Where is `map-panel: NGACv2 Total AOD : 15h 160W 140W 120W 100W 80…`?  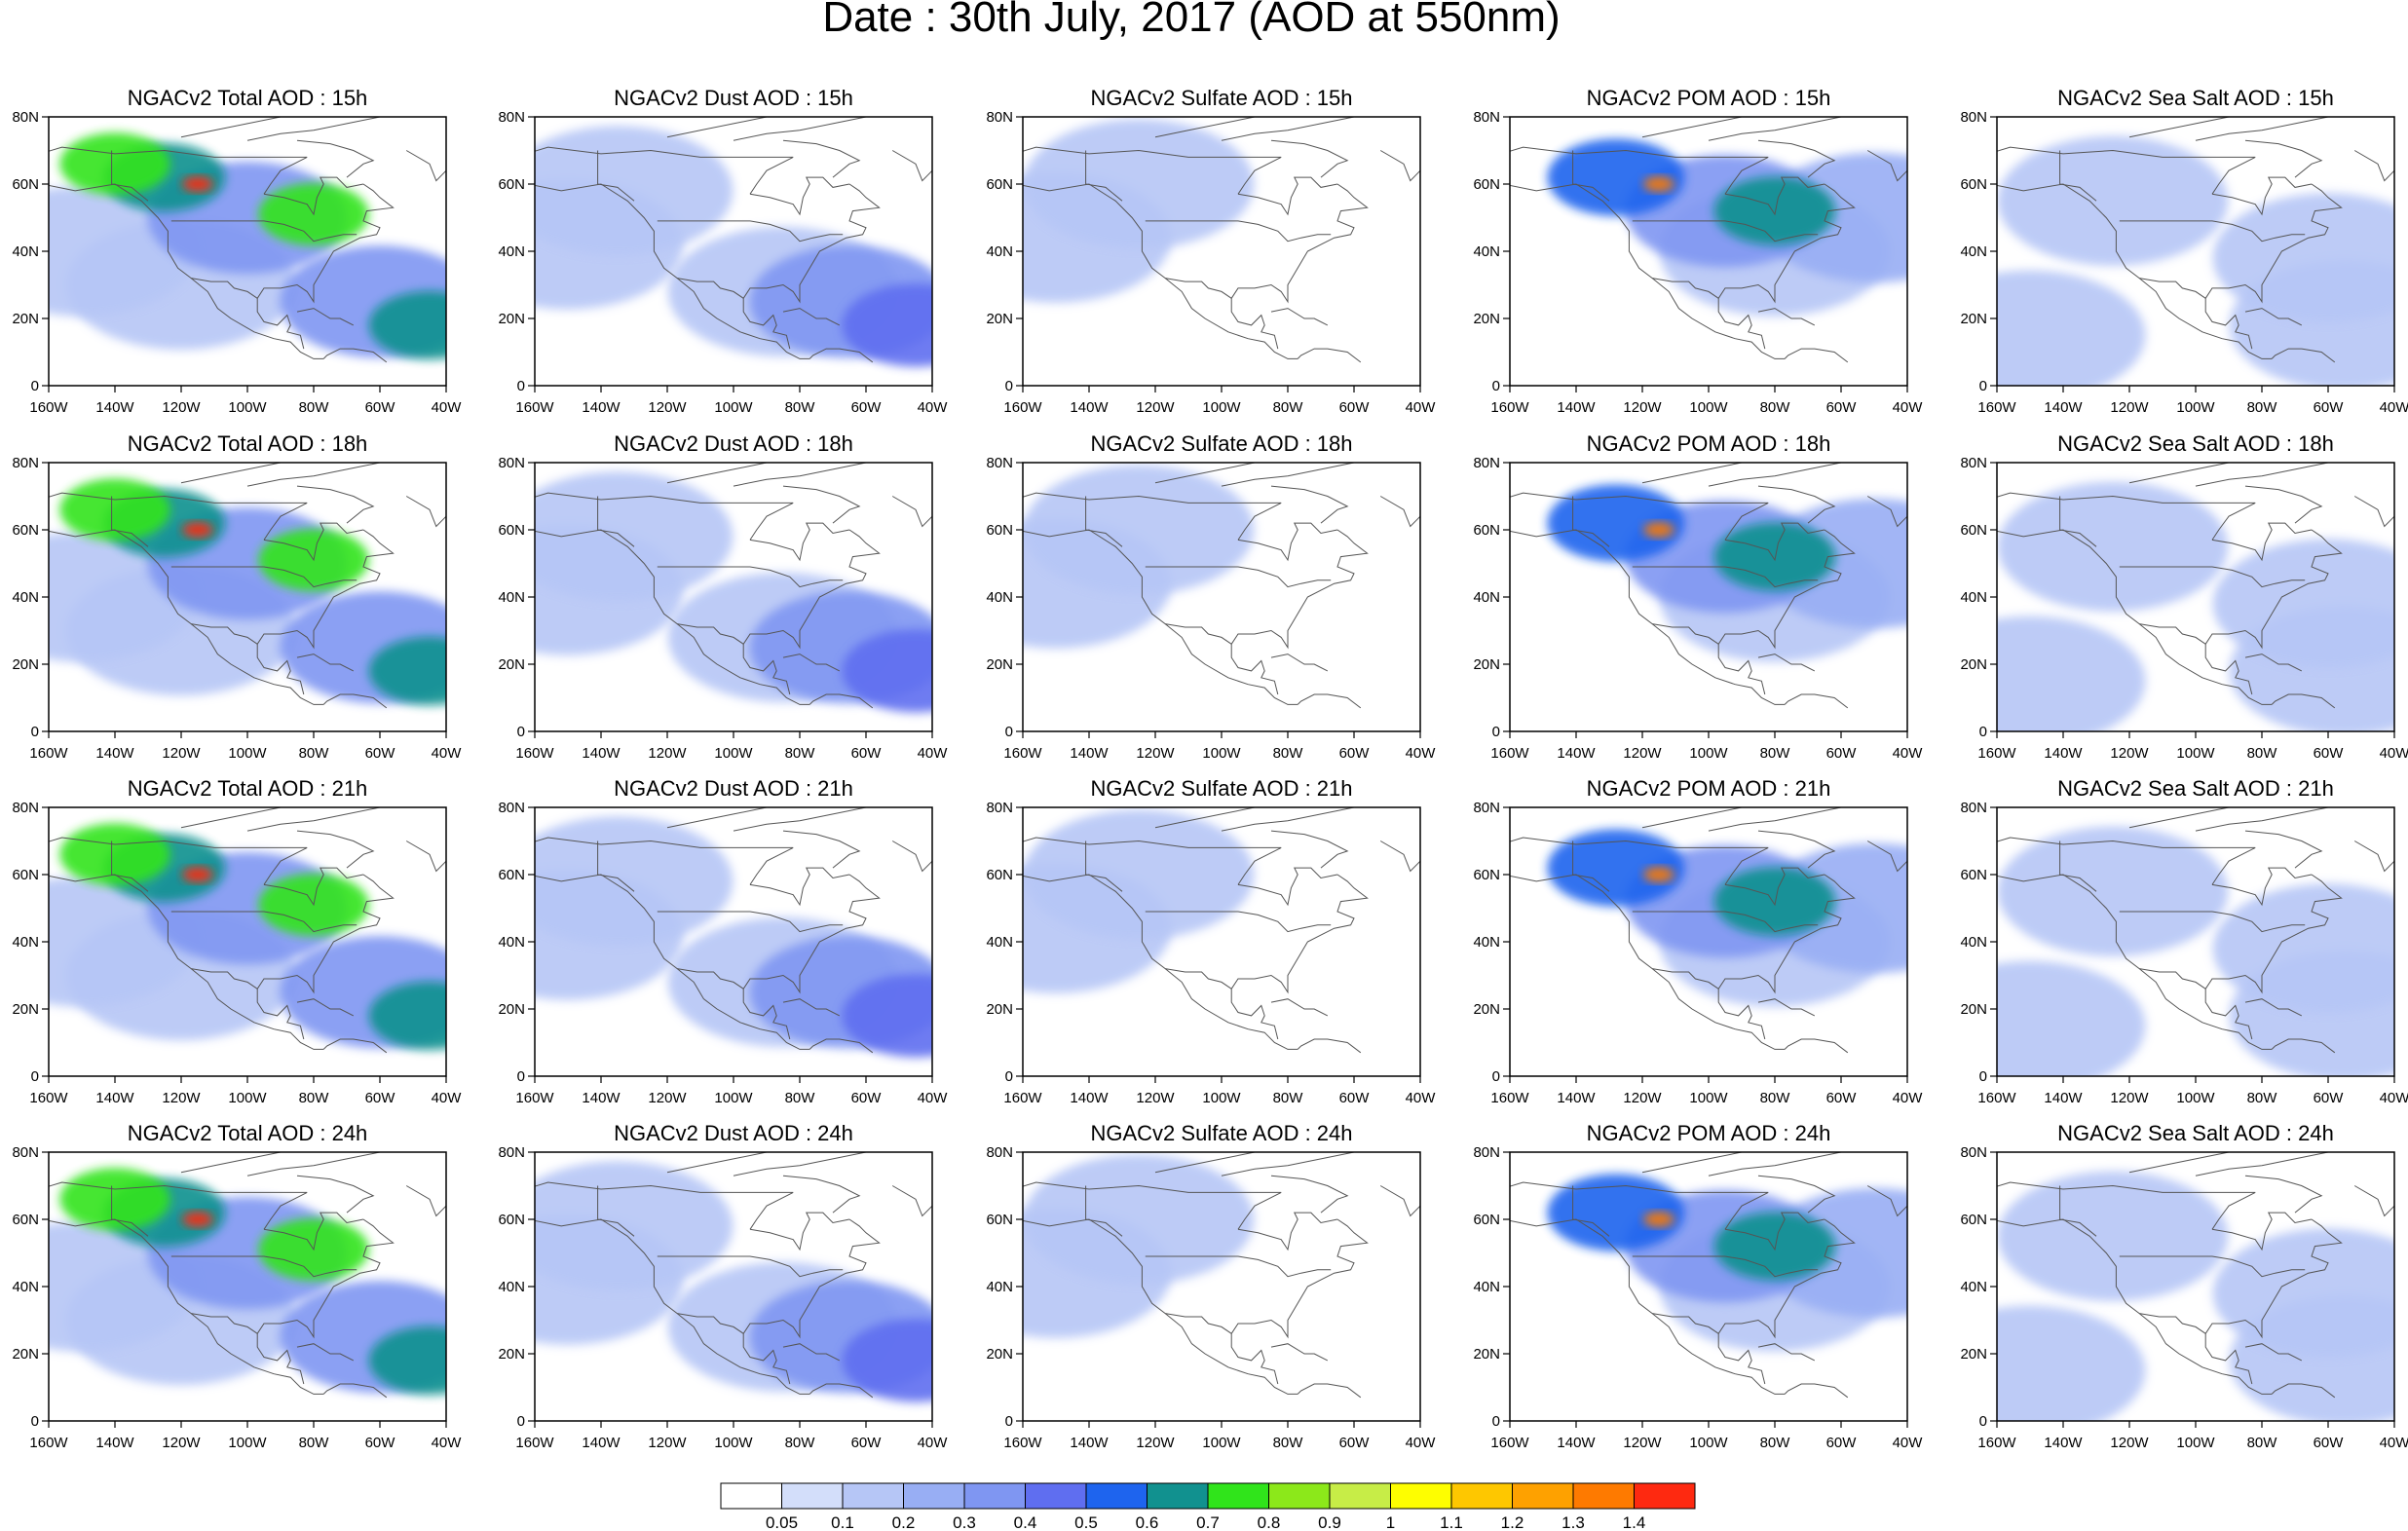
map-panel: NGACv2 Total AOD : 15h 160W 140W 120W 100W 80… is located at coordinates (237, 251).